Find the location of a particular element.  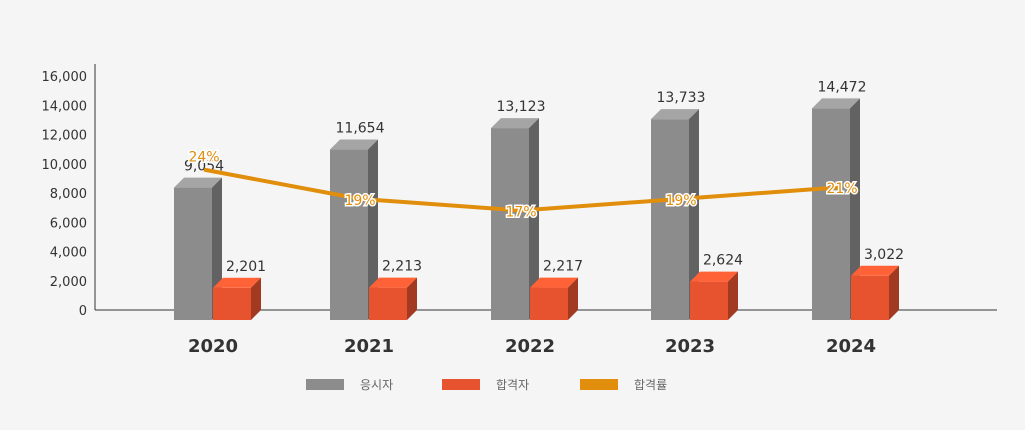

legend-swatch-pass-rate is located at coordinates (599, 384).